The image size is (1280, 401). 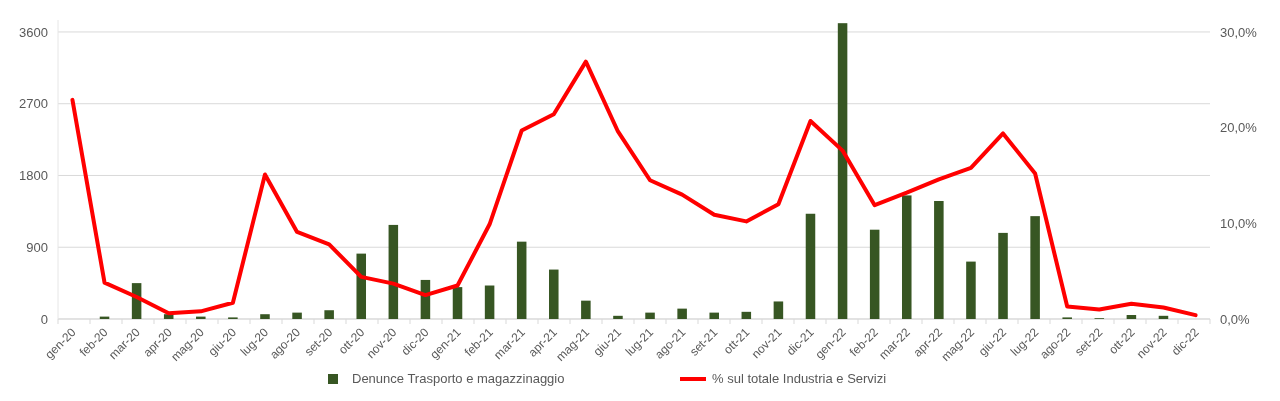 What do you see at coordinates (33, 176) in the screenshot?
I see `y-tick-label: 1800` at bounding box center [33, 176].